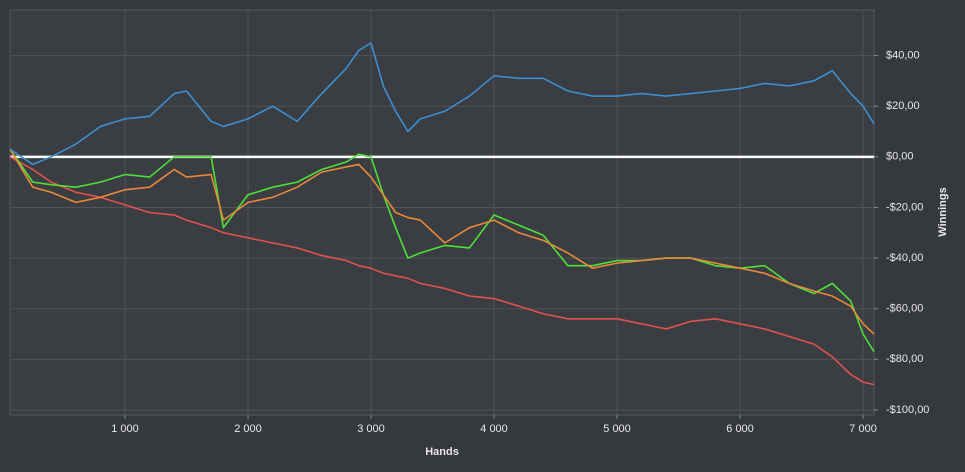  What do you see at coordinates (617, 429) in the screenshot?
I see `x-tick-label: 5 000` at bounding box center [617, 429].